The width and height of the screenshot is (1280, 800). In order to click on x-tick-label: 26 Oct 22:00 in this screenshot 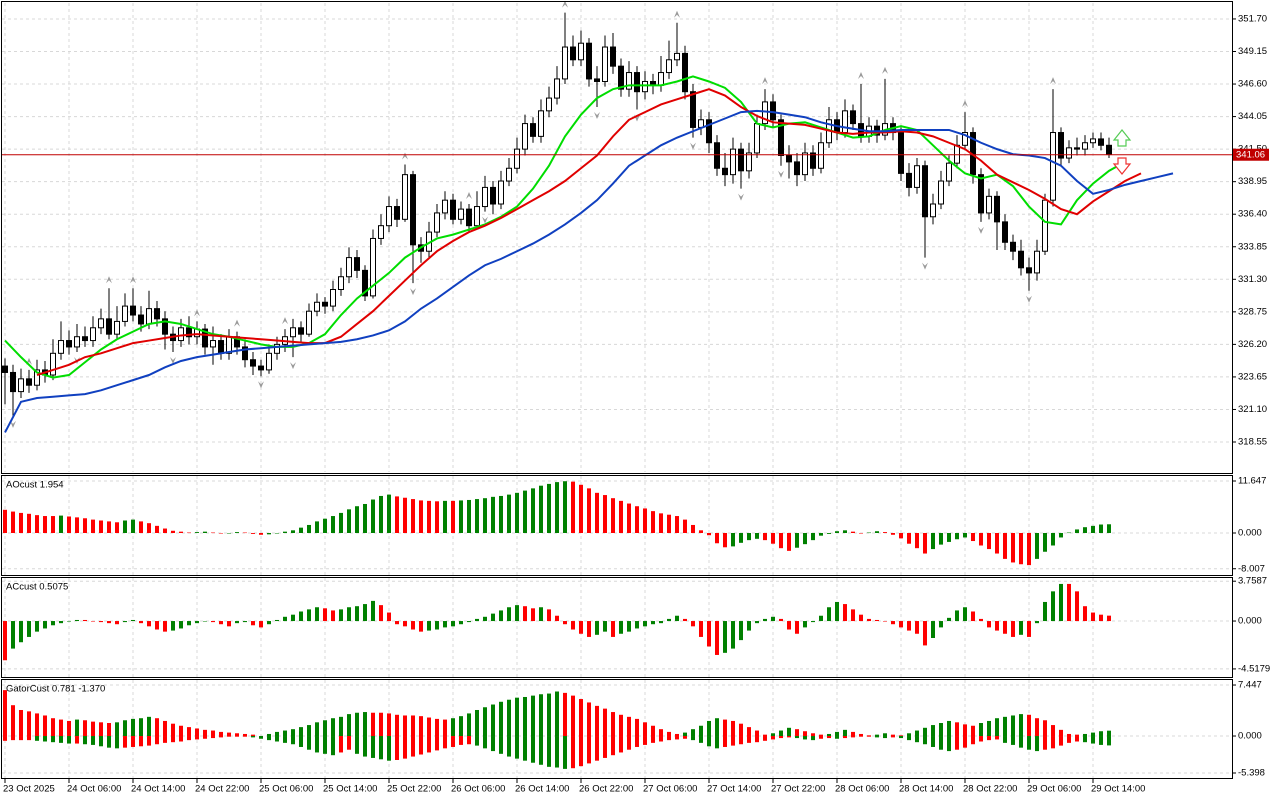, I will do `click(606, 789)`.